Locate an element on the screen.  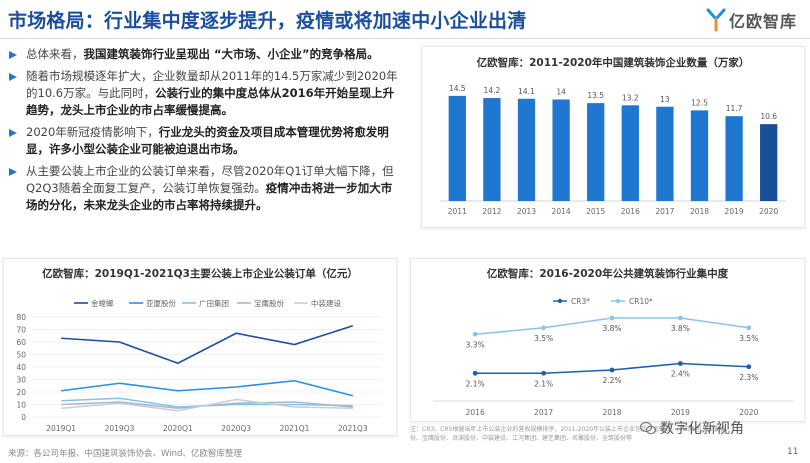
brand-logo-icon is located at coordinates (716, 20).